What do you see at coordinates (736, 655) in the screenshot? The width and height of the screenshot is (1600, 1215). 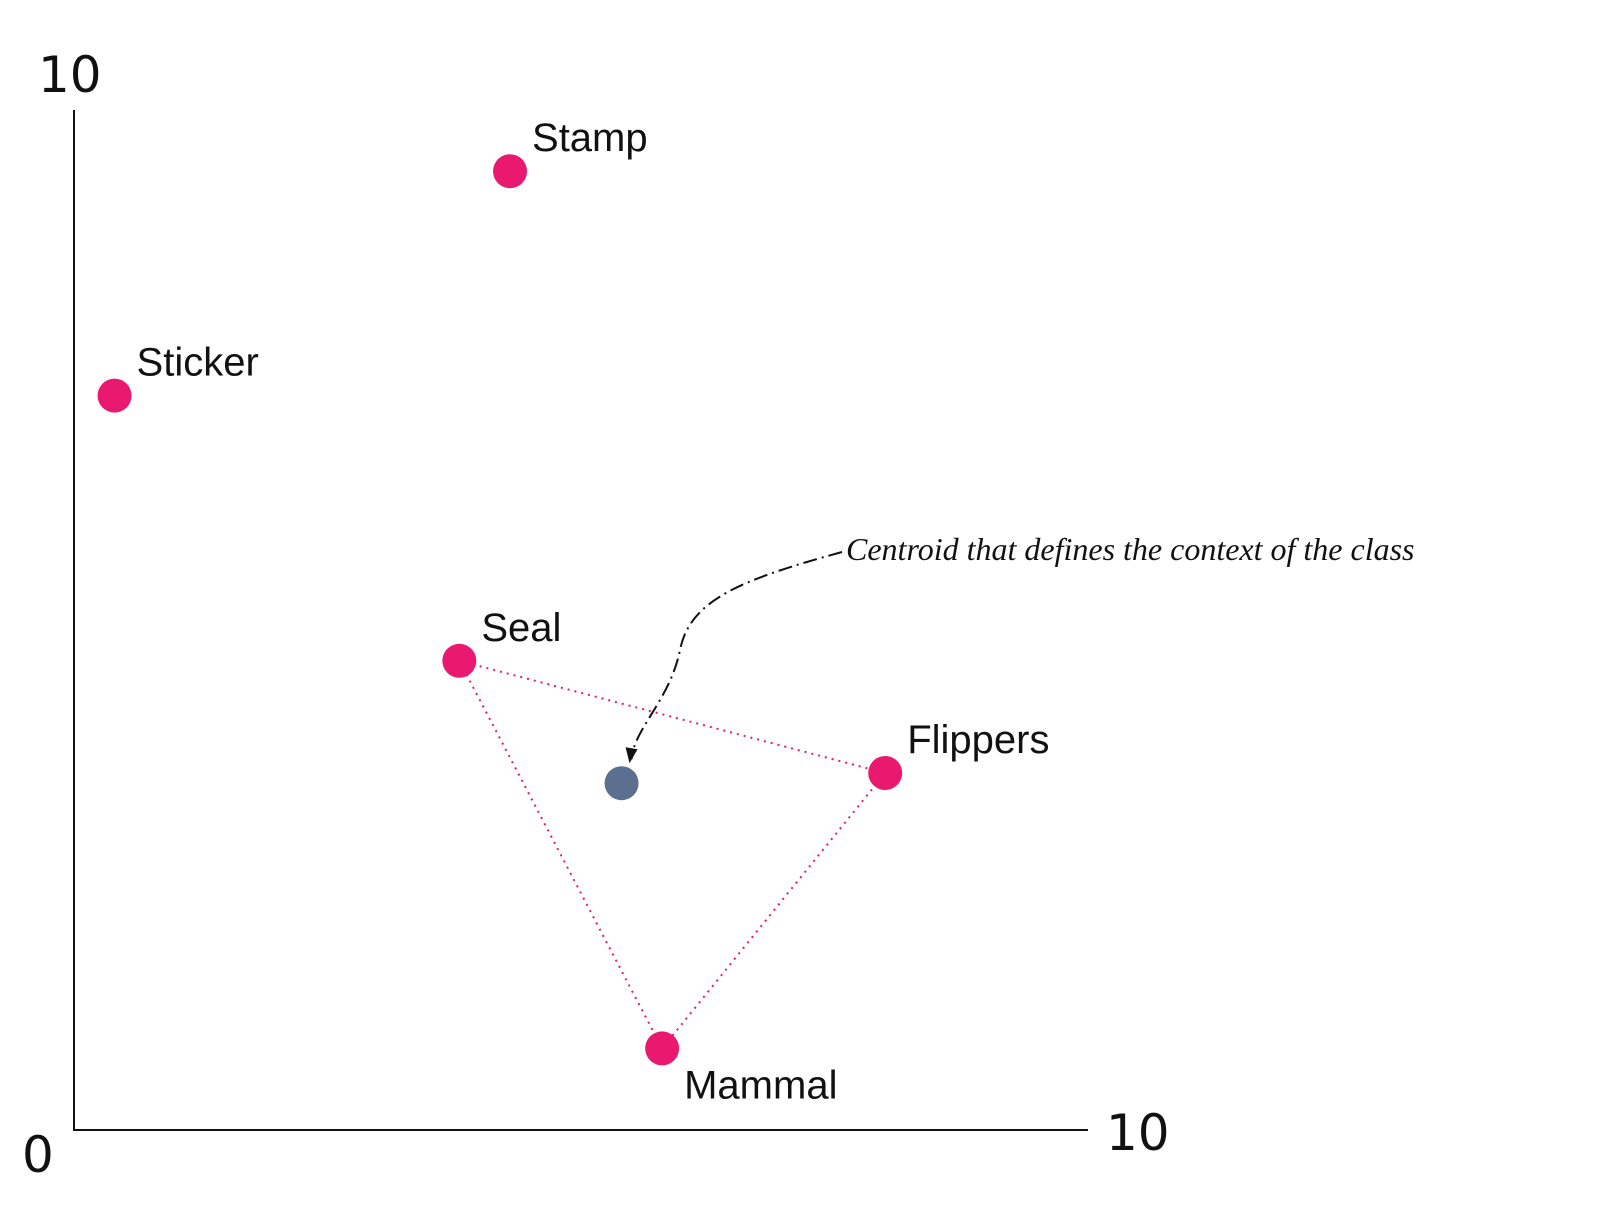 I see `annotation-arrow` at bounding box center [736, 655].